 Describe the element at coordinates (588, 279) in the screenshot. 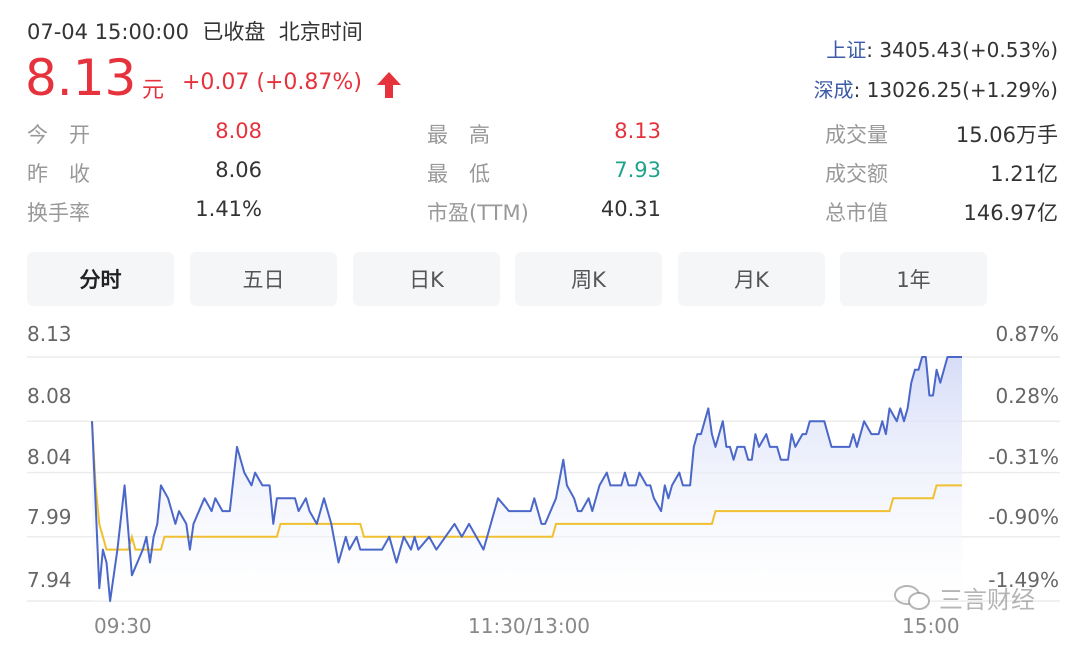

I see `tab-weekly-k: 周K` at that location.